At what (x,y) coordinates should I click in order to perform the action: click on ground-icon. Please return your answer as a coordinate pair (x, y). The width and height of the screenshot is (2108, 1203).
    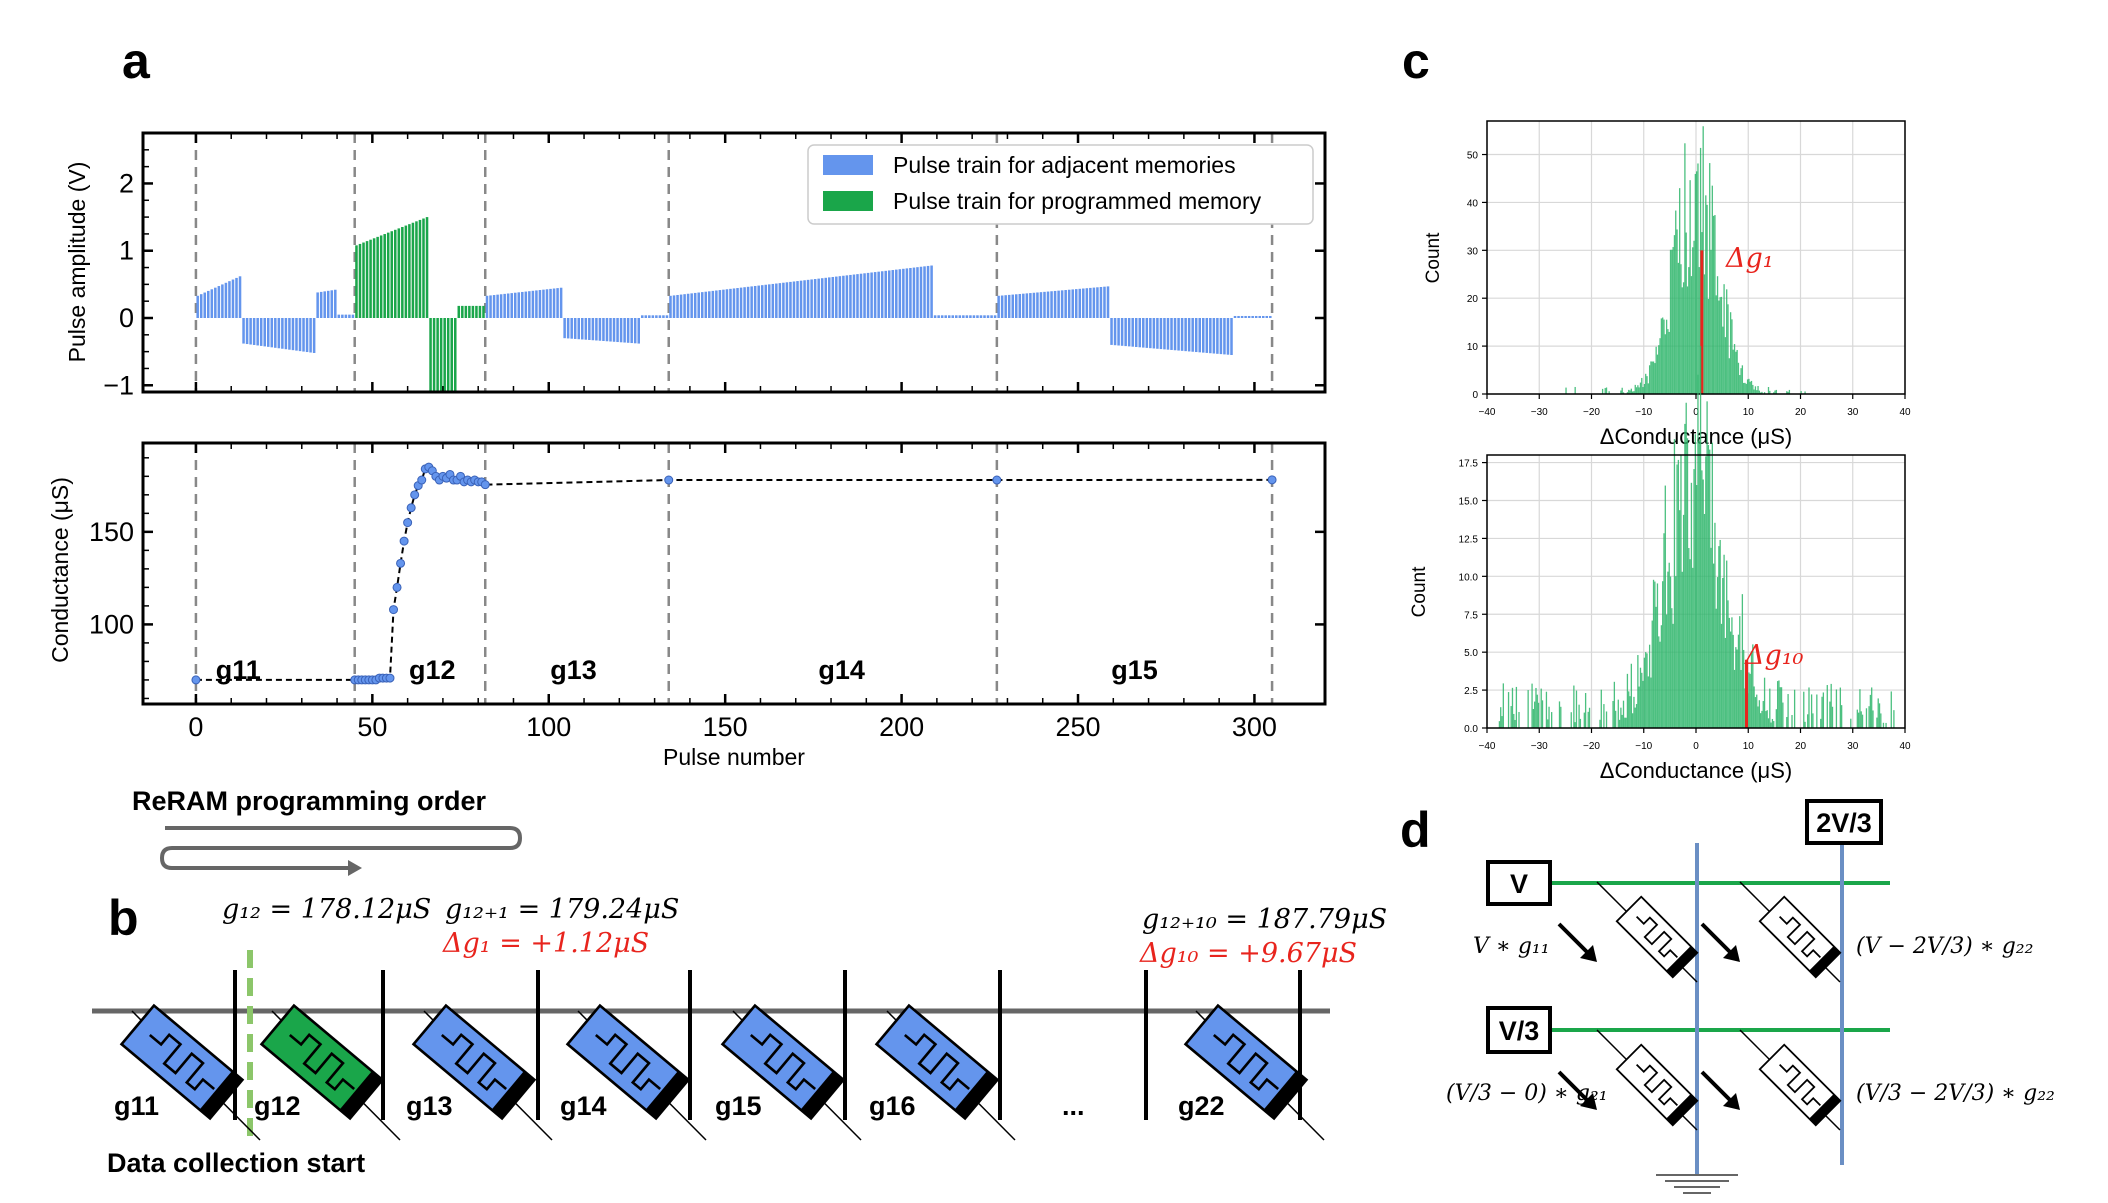
    Looking at the image, I should click on (1697, 1184).